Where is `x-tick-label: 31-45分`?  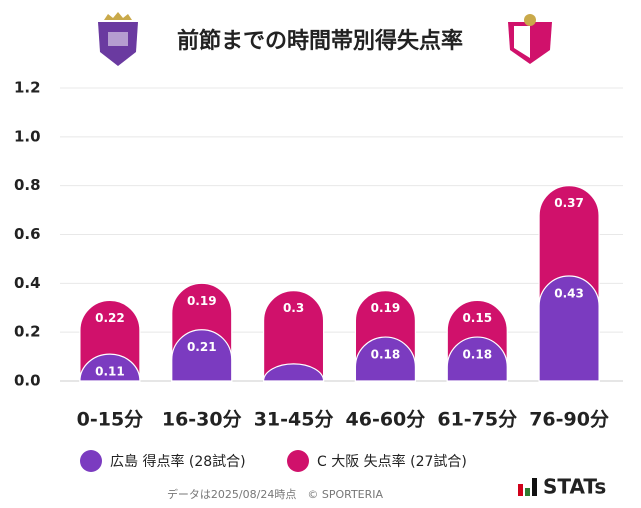 x-tick-label: 31-45分 is located at coordinates (294, 420).